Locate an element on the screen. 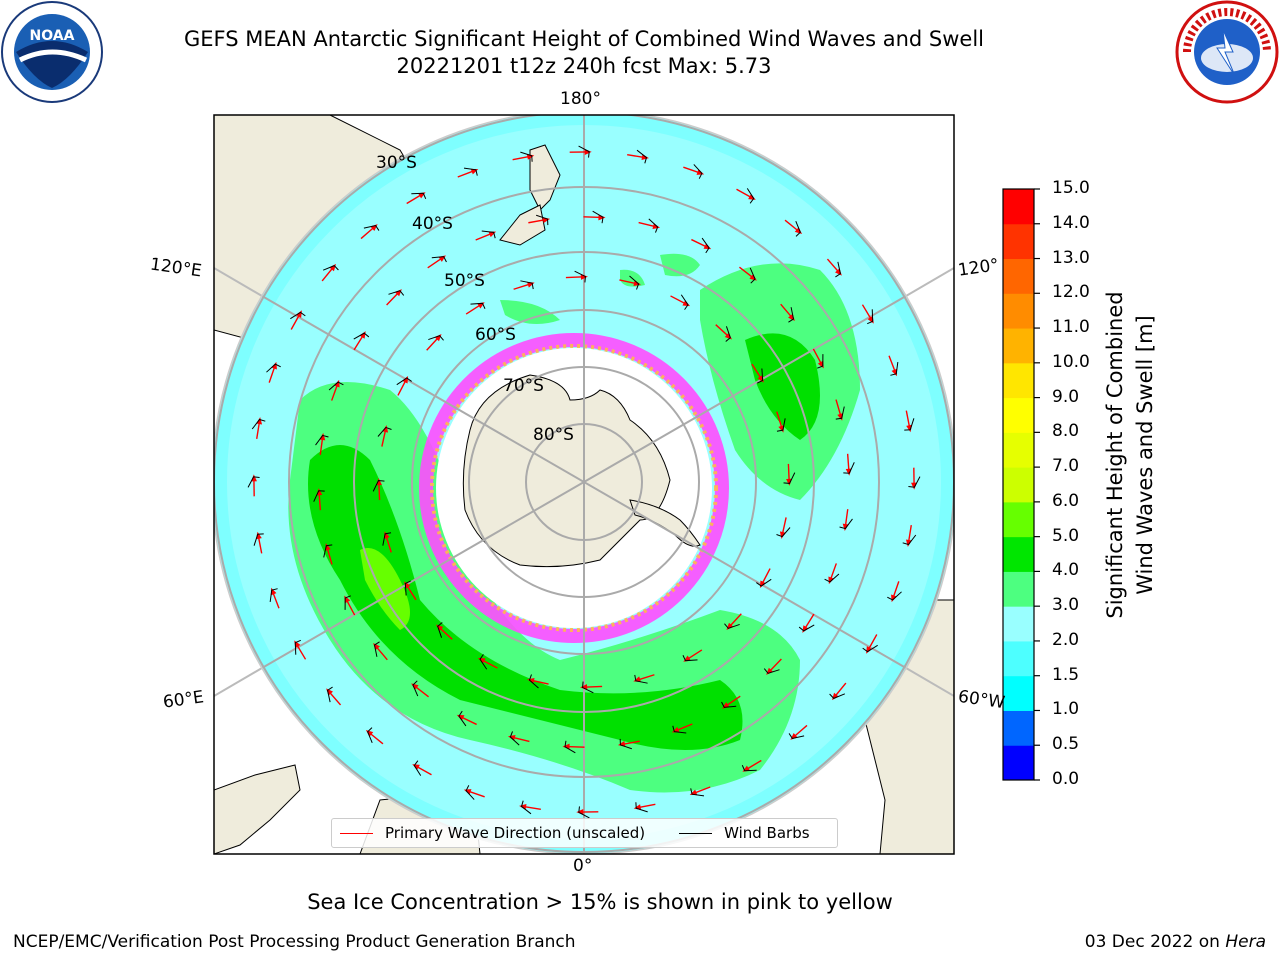 This screenshot has width=1280, height=960. colorbar-tick-label: 14.0 is located at coordinates (1071, 222).